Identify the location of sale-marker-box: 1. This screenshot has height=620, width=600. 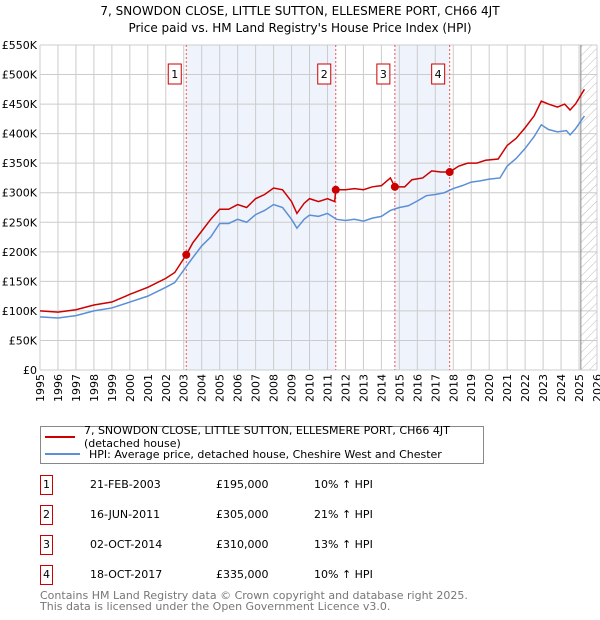
(46, 485).